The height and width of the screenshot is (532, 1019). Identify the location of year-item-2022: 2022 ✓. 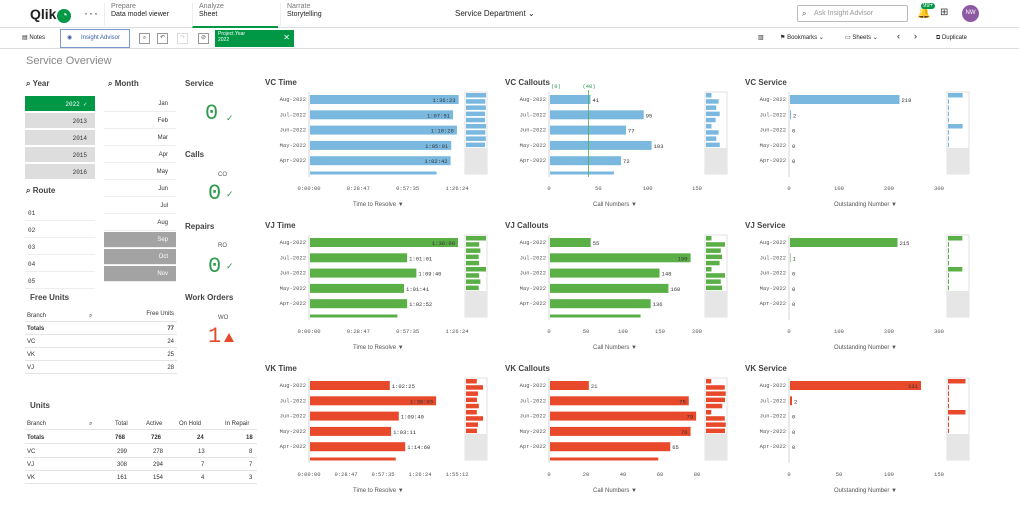
(60, 104).